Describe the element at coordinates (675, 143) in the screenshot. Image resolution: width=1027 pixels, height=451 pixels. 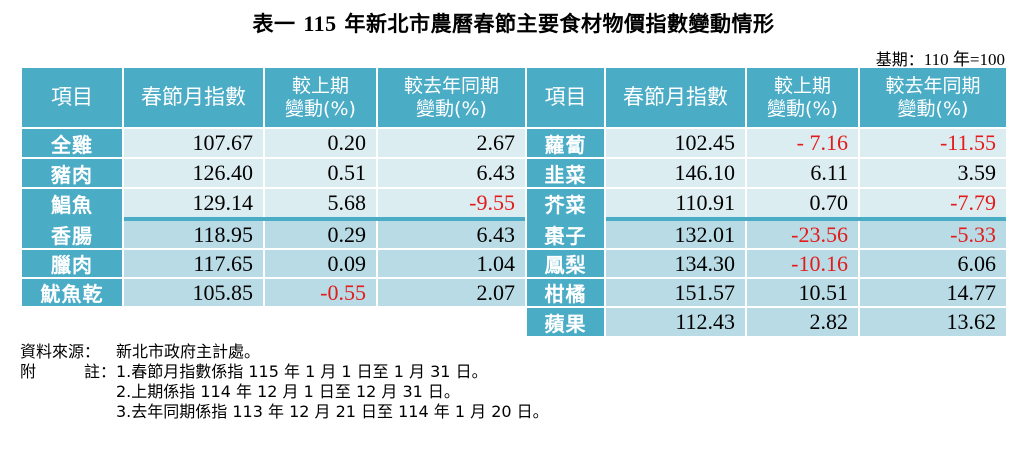
I see `cell-index: 102.45` at that location.